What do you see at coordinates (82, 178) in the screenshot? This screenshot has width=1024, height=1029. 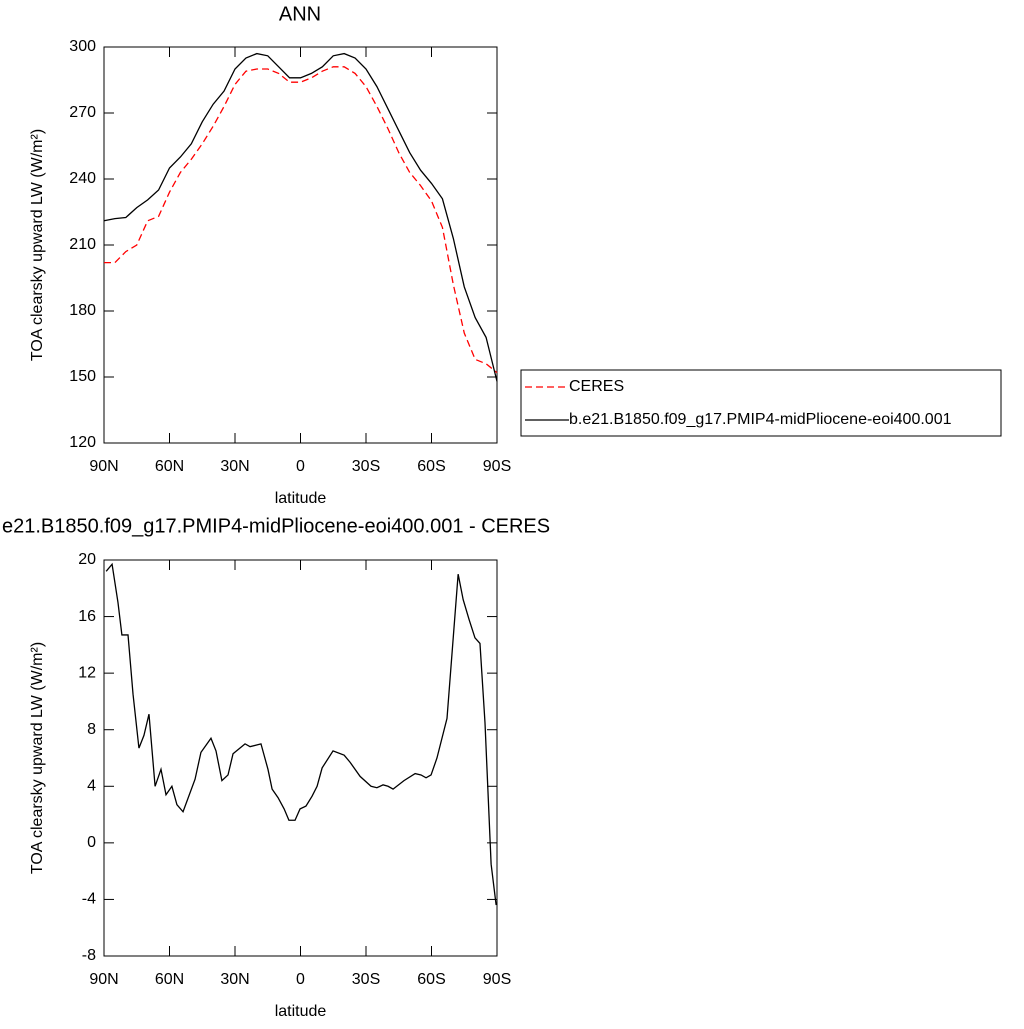 I see `y-tick-label: 240` at bounding box center [82, 178].